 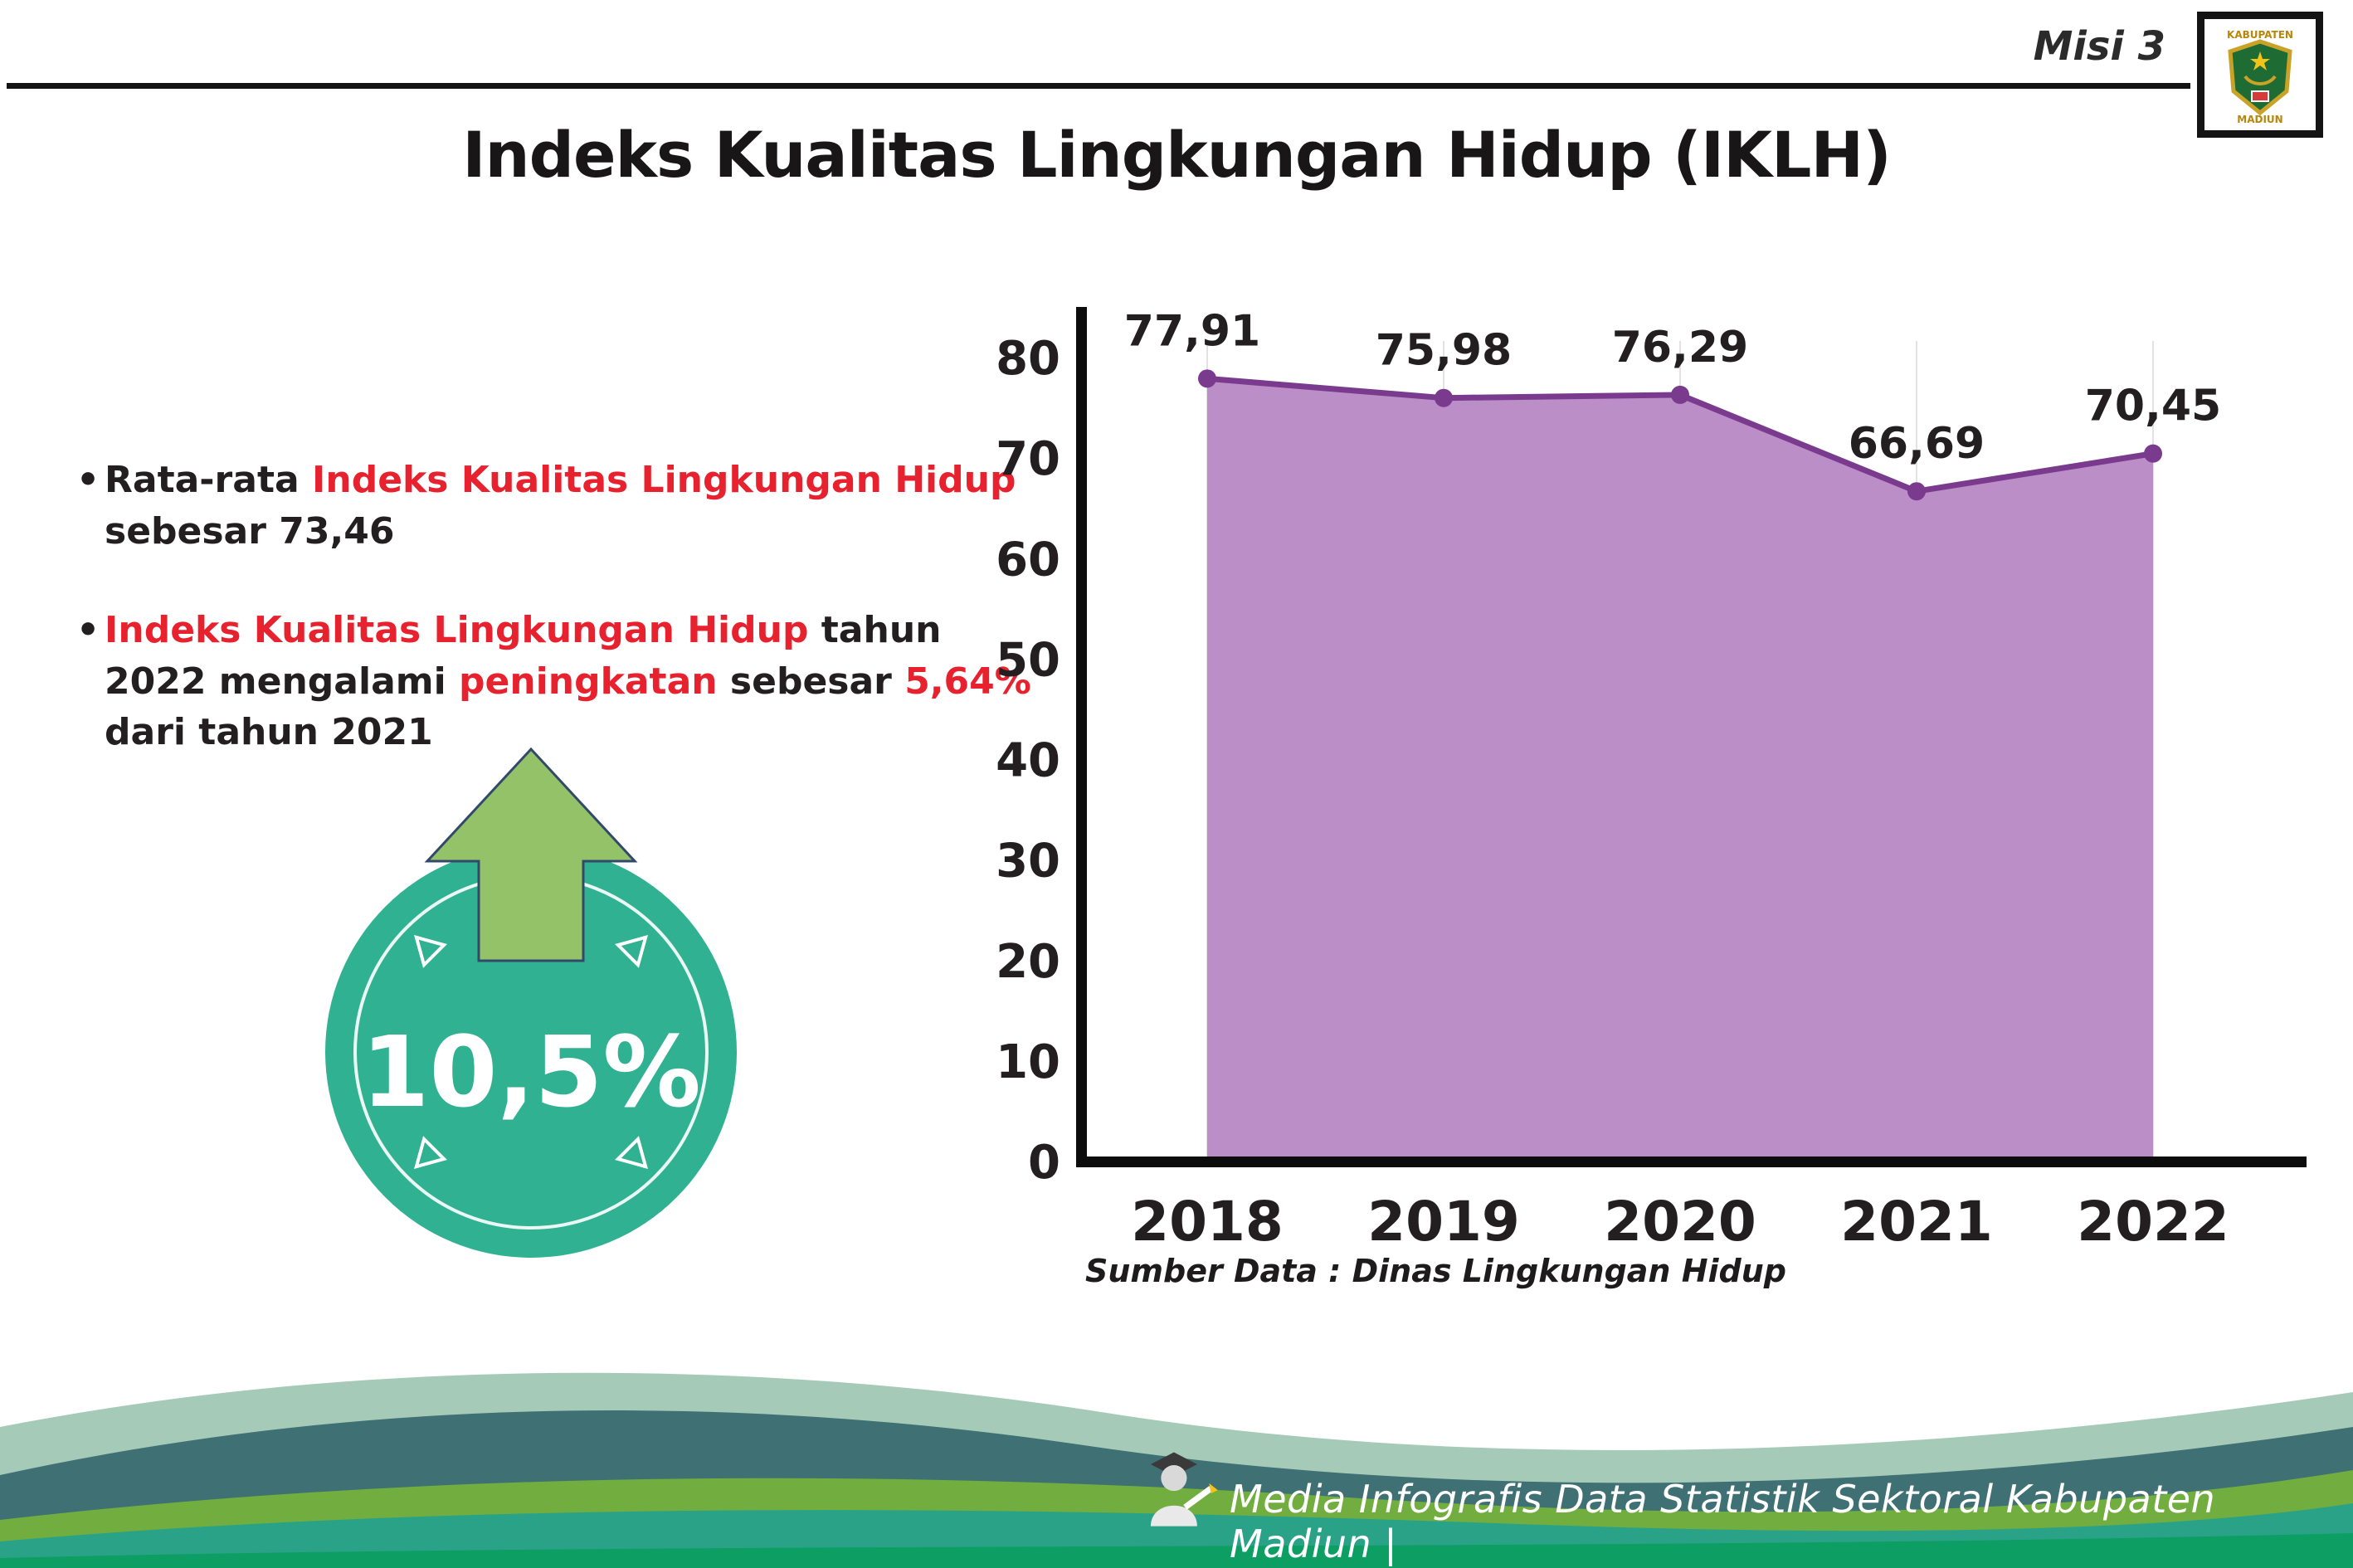 I want to click on up-arrow-icon, so click(x=531, y=854).